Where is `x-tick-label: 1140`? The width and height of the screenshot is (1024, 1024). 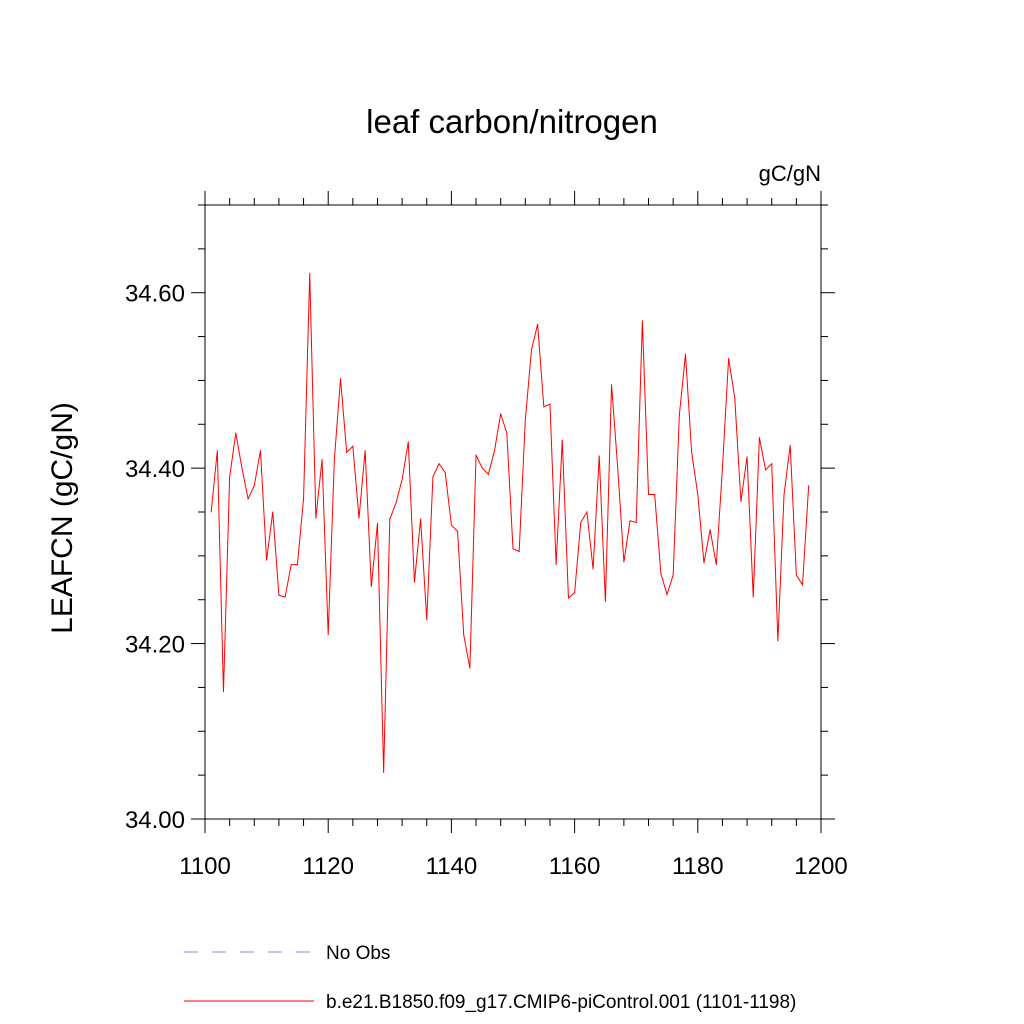
x-tick-label: 1140 is located at coordinates (452, 866).